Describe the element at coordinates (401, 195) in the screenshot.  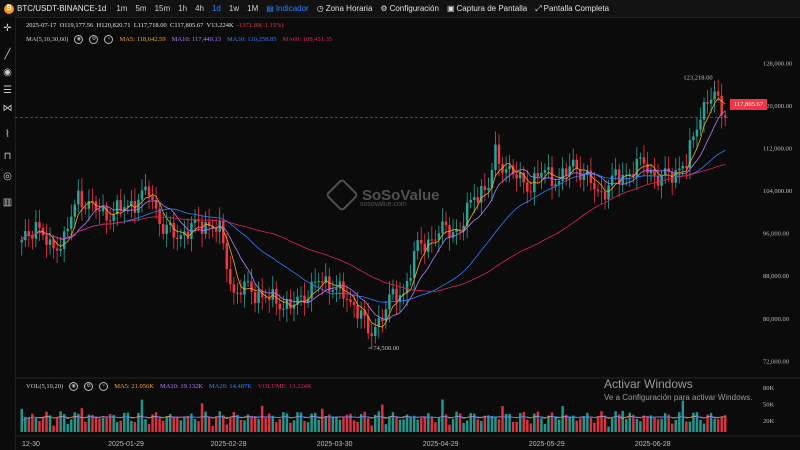
I see `watermark-brand: SoSoValue` at that location.